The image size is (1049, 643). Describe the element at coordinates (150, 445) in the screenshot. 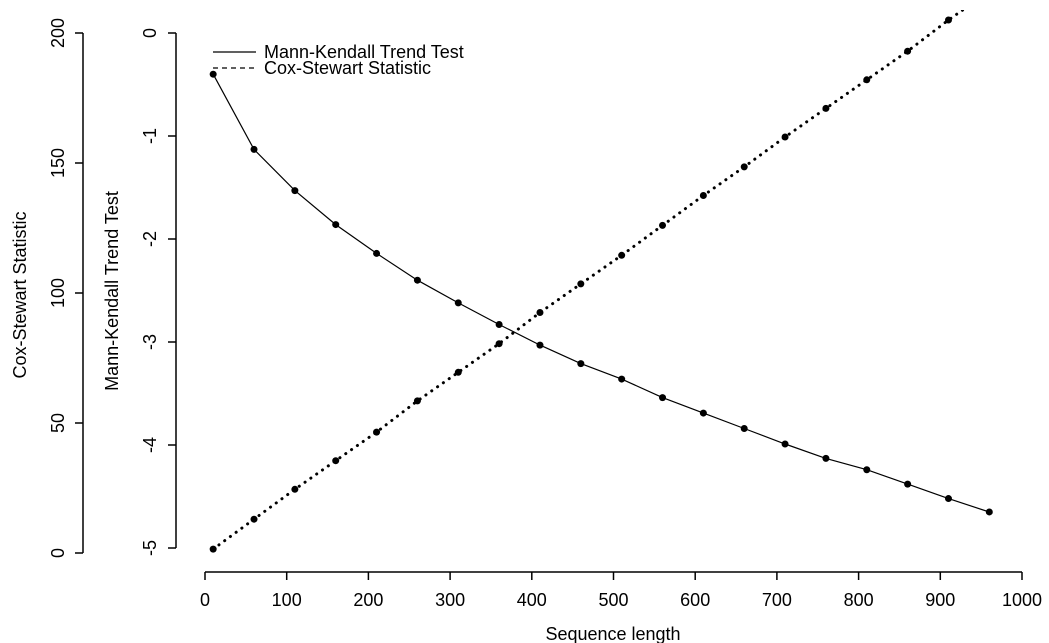

I see `mann-kendall-tick-label: -4` at that location.